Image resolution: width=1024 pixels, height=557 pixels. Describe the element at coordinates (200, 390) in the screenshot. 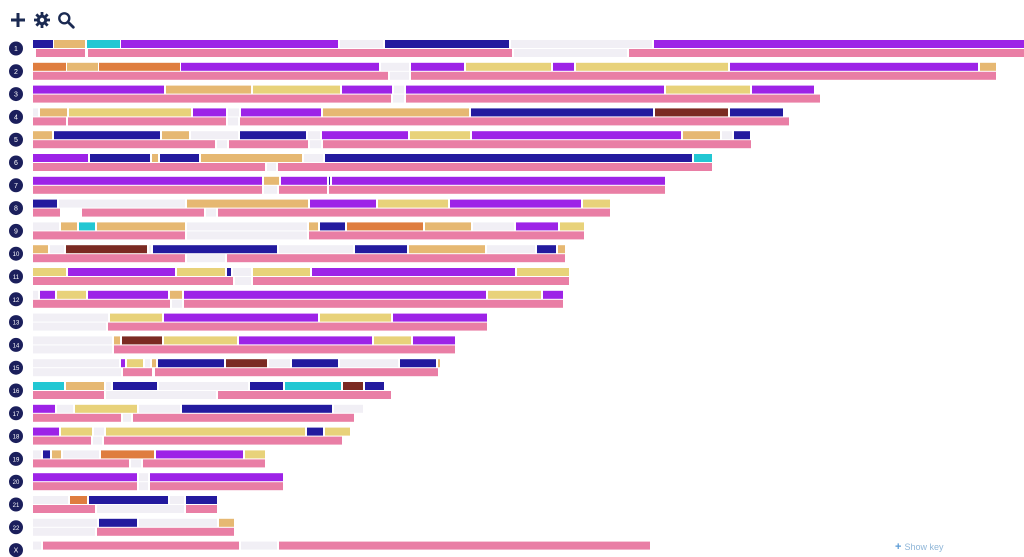

I see `chromosome-row-16: 16` at that location.